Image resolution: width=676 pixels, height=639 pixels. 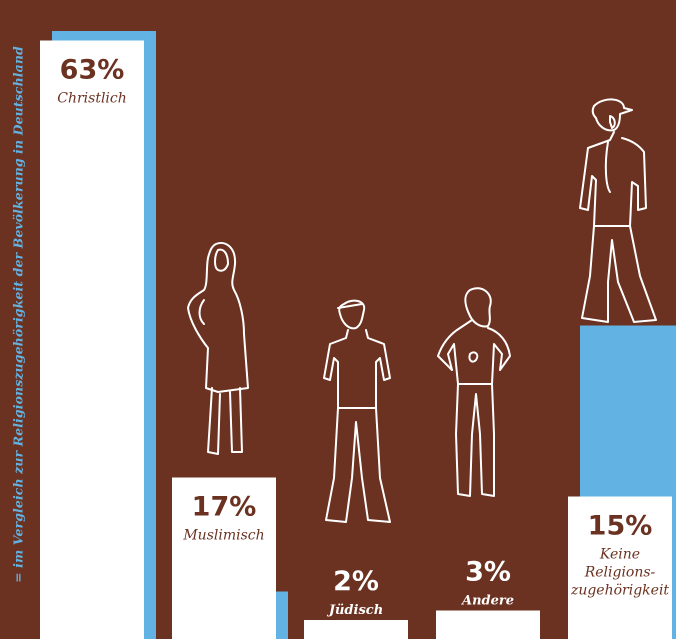 I want to click on data-label-2: 2%, so click(x=356, y=581).